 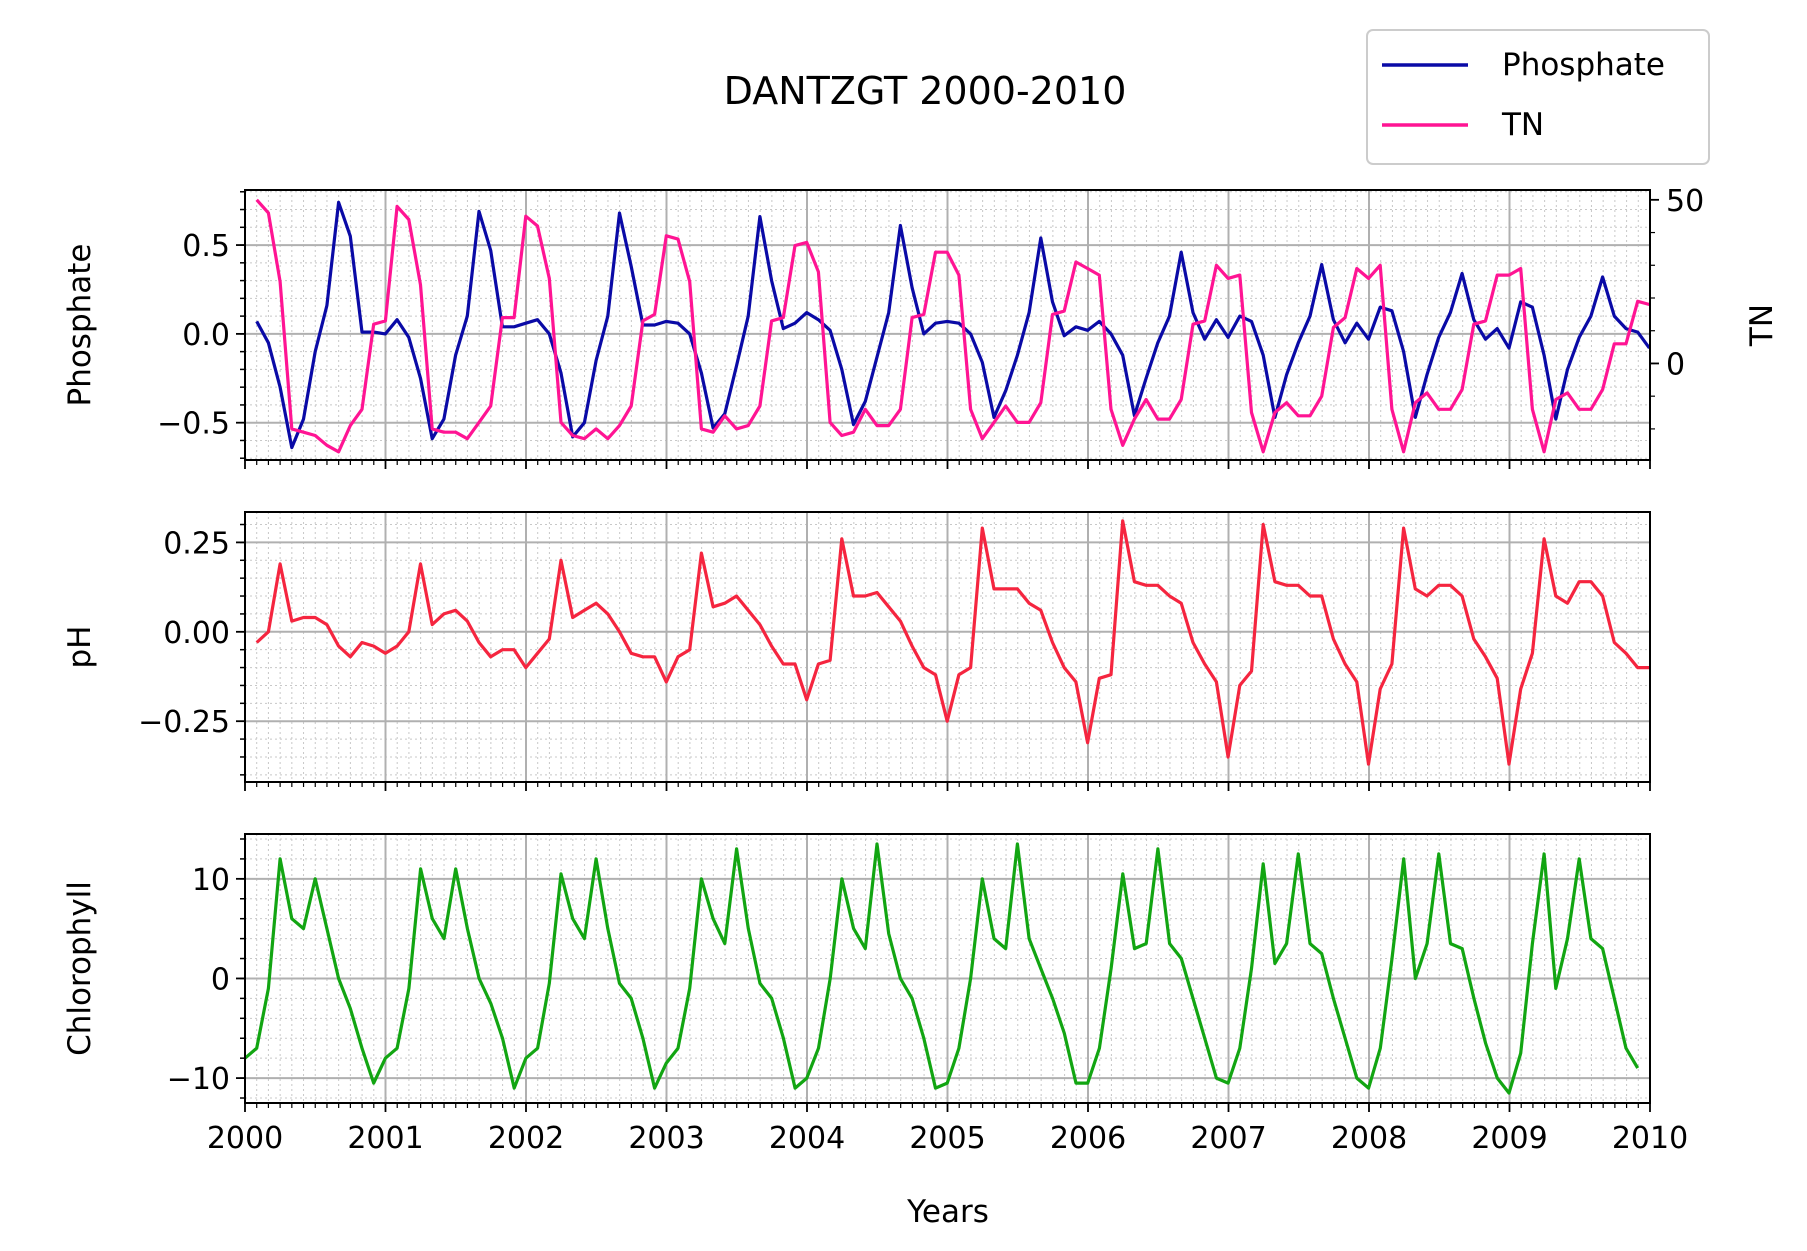 What do you see at coordinates (1685, 201) in the screenshot?
I see `y2-tick-label: 50` at bounding box center [1685, 201].